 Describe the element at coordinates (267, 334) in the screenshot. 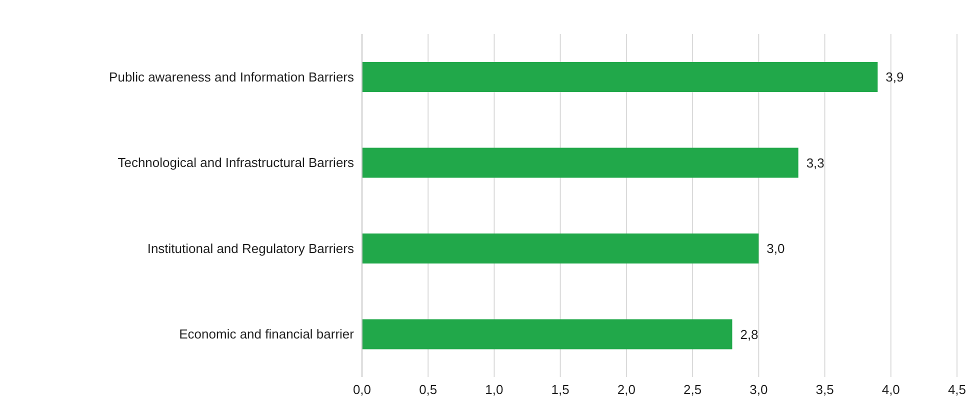

I see `y-tick-label: Economic and financial barrier` at that location.